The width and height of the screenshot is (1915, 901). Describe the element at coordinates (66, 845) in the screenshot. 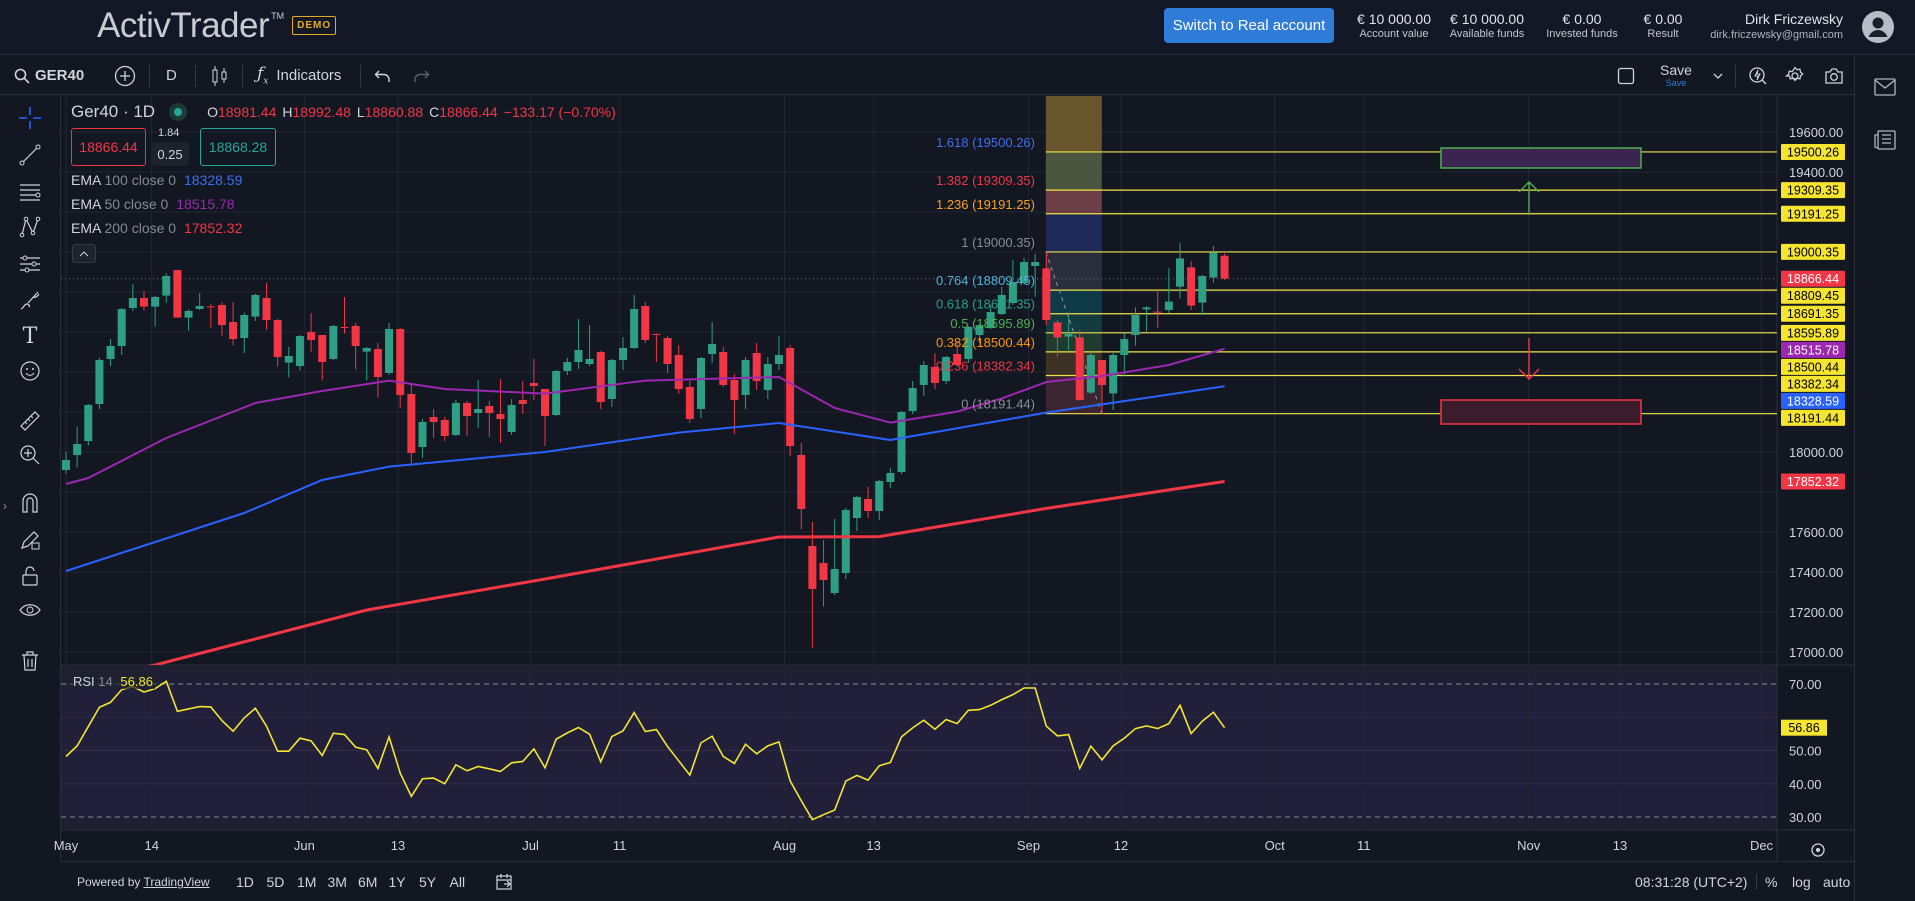

I see `time-axis-label: May` at that location.